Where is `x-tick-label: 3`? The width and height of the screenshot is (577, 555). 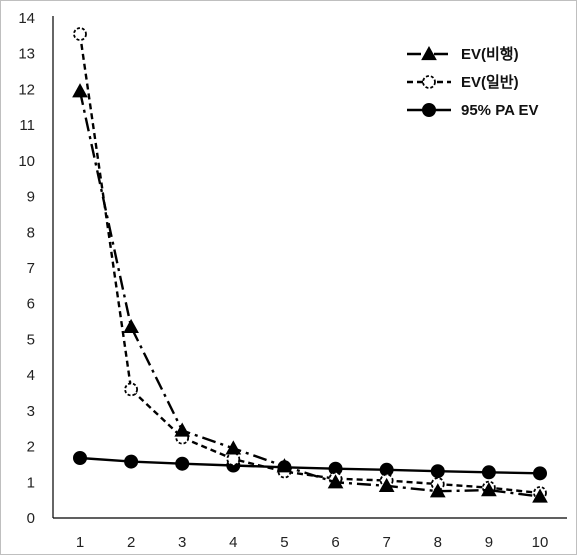 x-tick-label: 3 is located at coordinates (182, 542).